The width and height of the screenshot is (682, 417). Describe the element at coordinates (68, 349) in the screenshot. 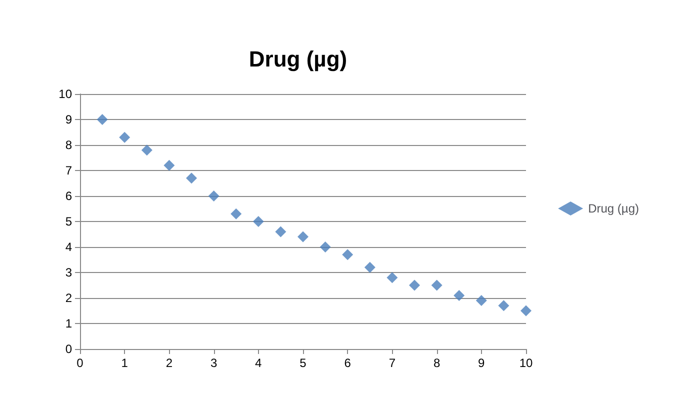

I see `y-tick-label: 0` at that location.